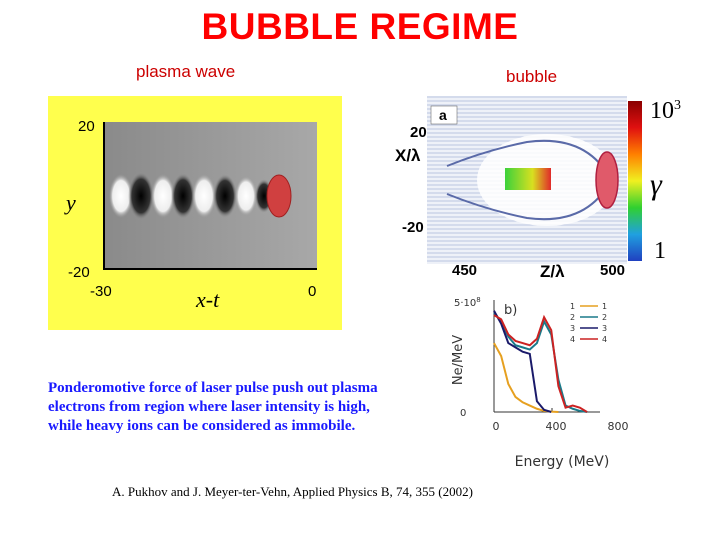  I want to click on colorbar, so click(635, 181).